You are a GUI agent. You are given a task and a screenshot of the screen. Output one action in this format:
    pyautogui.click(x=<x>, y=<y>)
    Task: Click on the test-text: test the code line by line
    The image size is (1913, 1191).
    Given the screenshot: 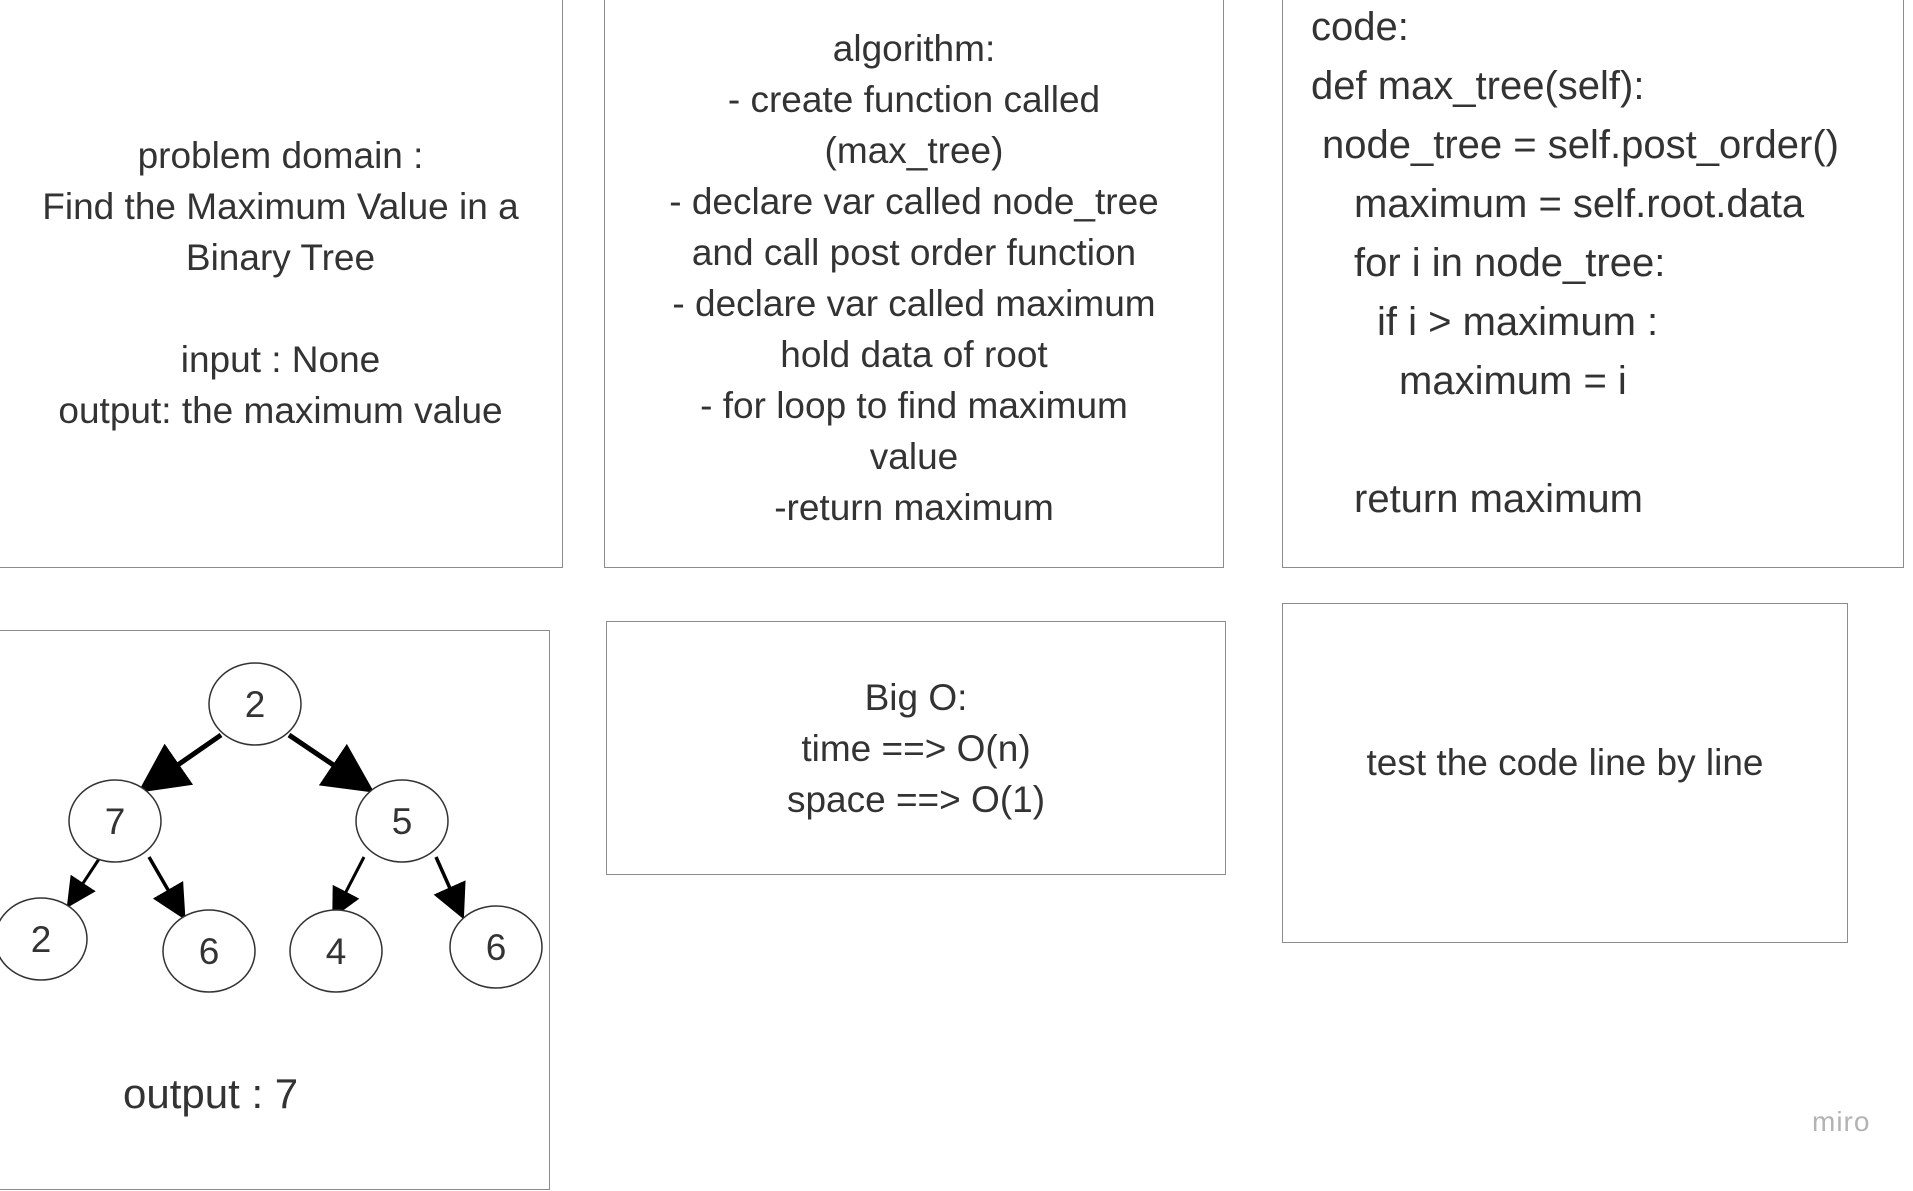 What is the action you would take?
    pyautogui.click(x=1565, y=762)
    